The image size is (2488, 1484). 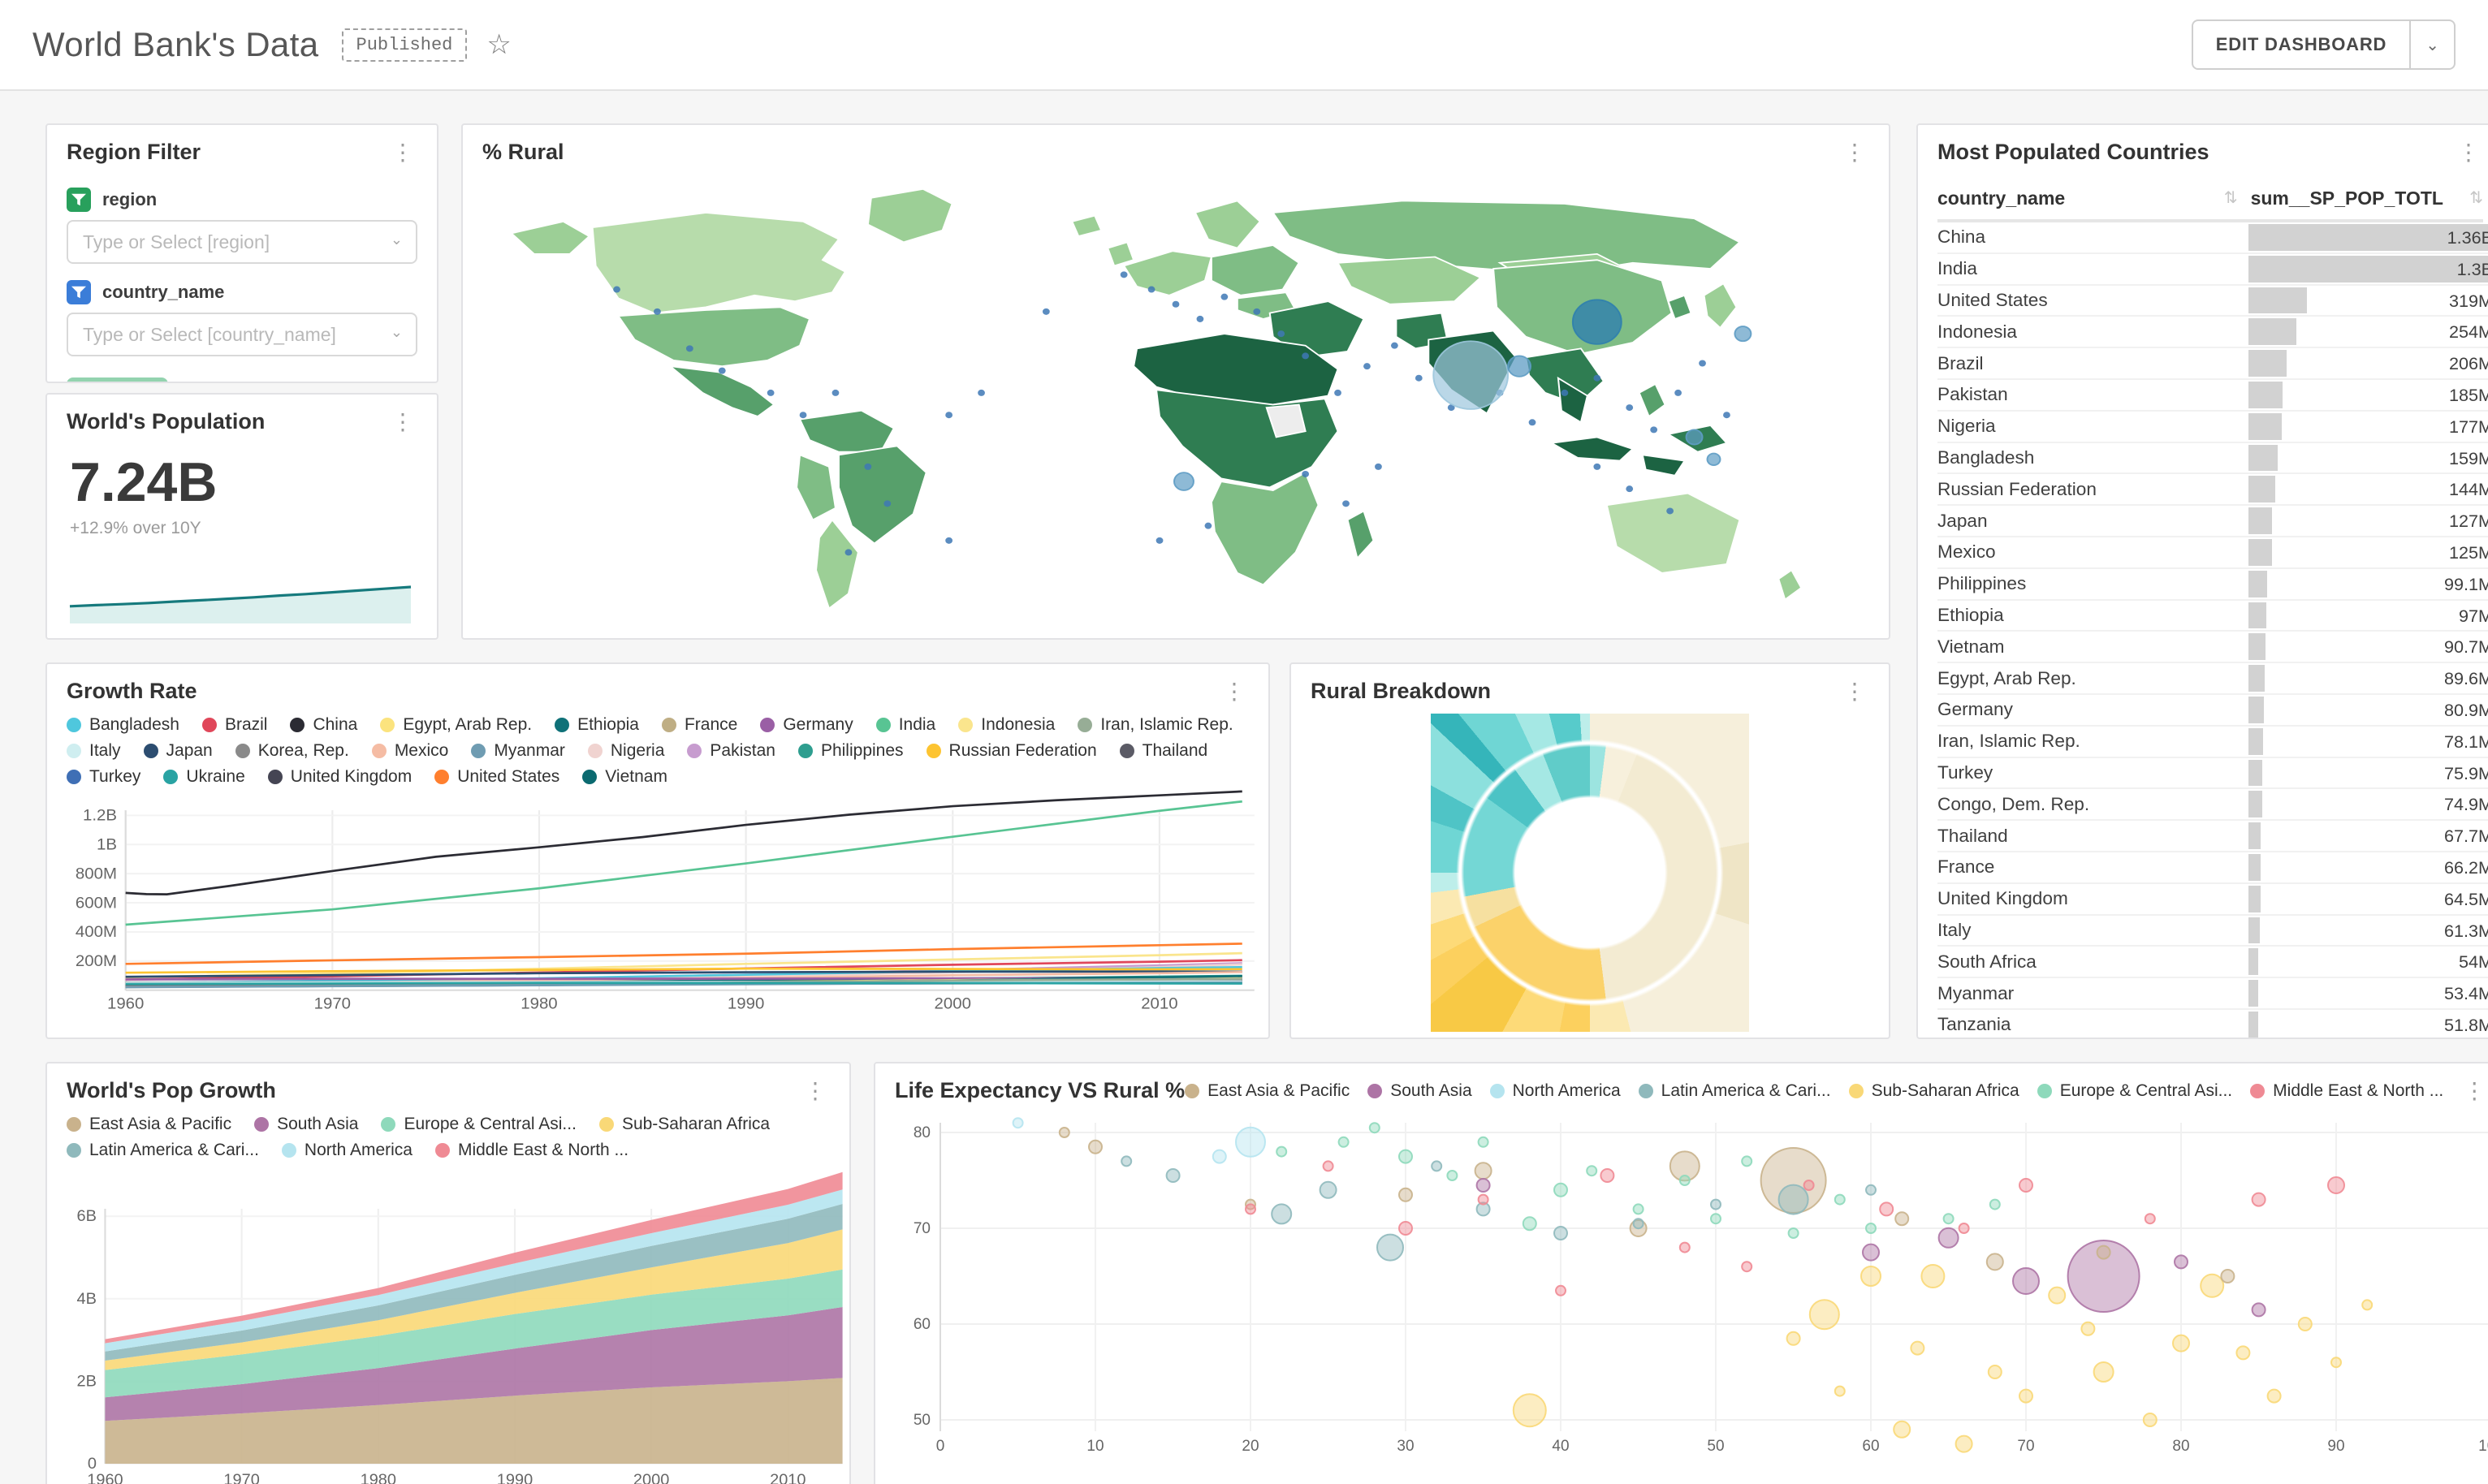 I want to click on edit-dashboard-caret-button: ⌄, so click(x=2433, y=44).